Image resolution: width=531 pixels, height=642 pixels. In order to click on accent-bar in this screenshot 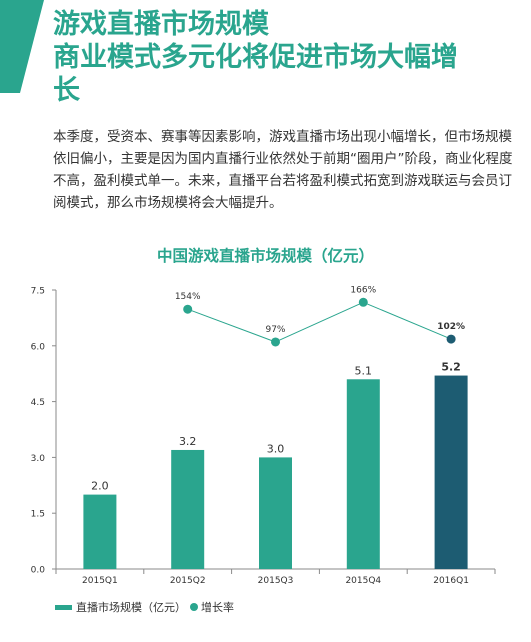, I will do `click(22, 46)`.